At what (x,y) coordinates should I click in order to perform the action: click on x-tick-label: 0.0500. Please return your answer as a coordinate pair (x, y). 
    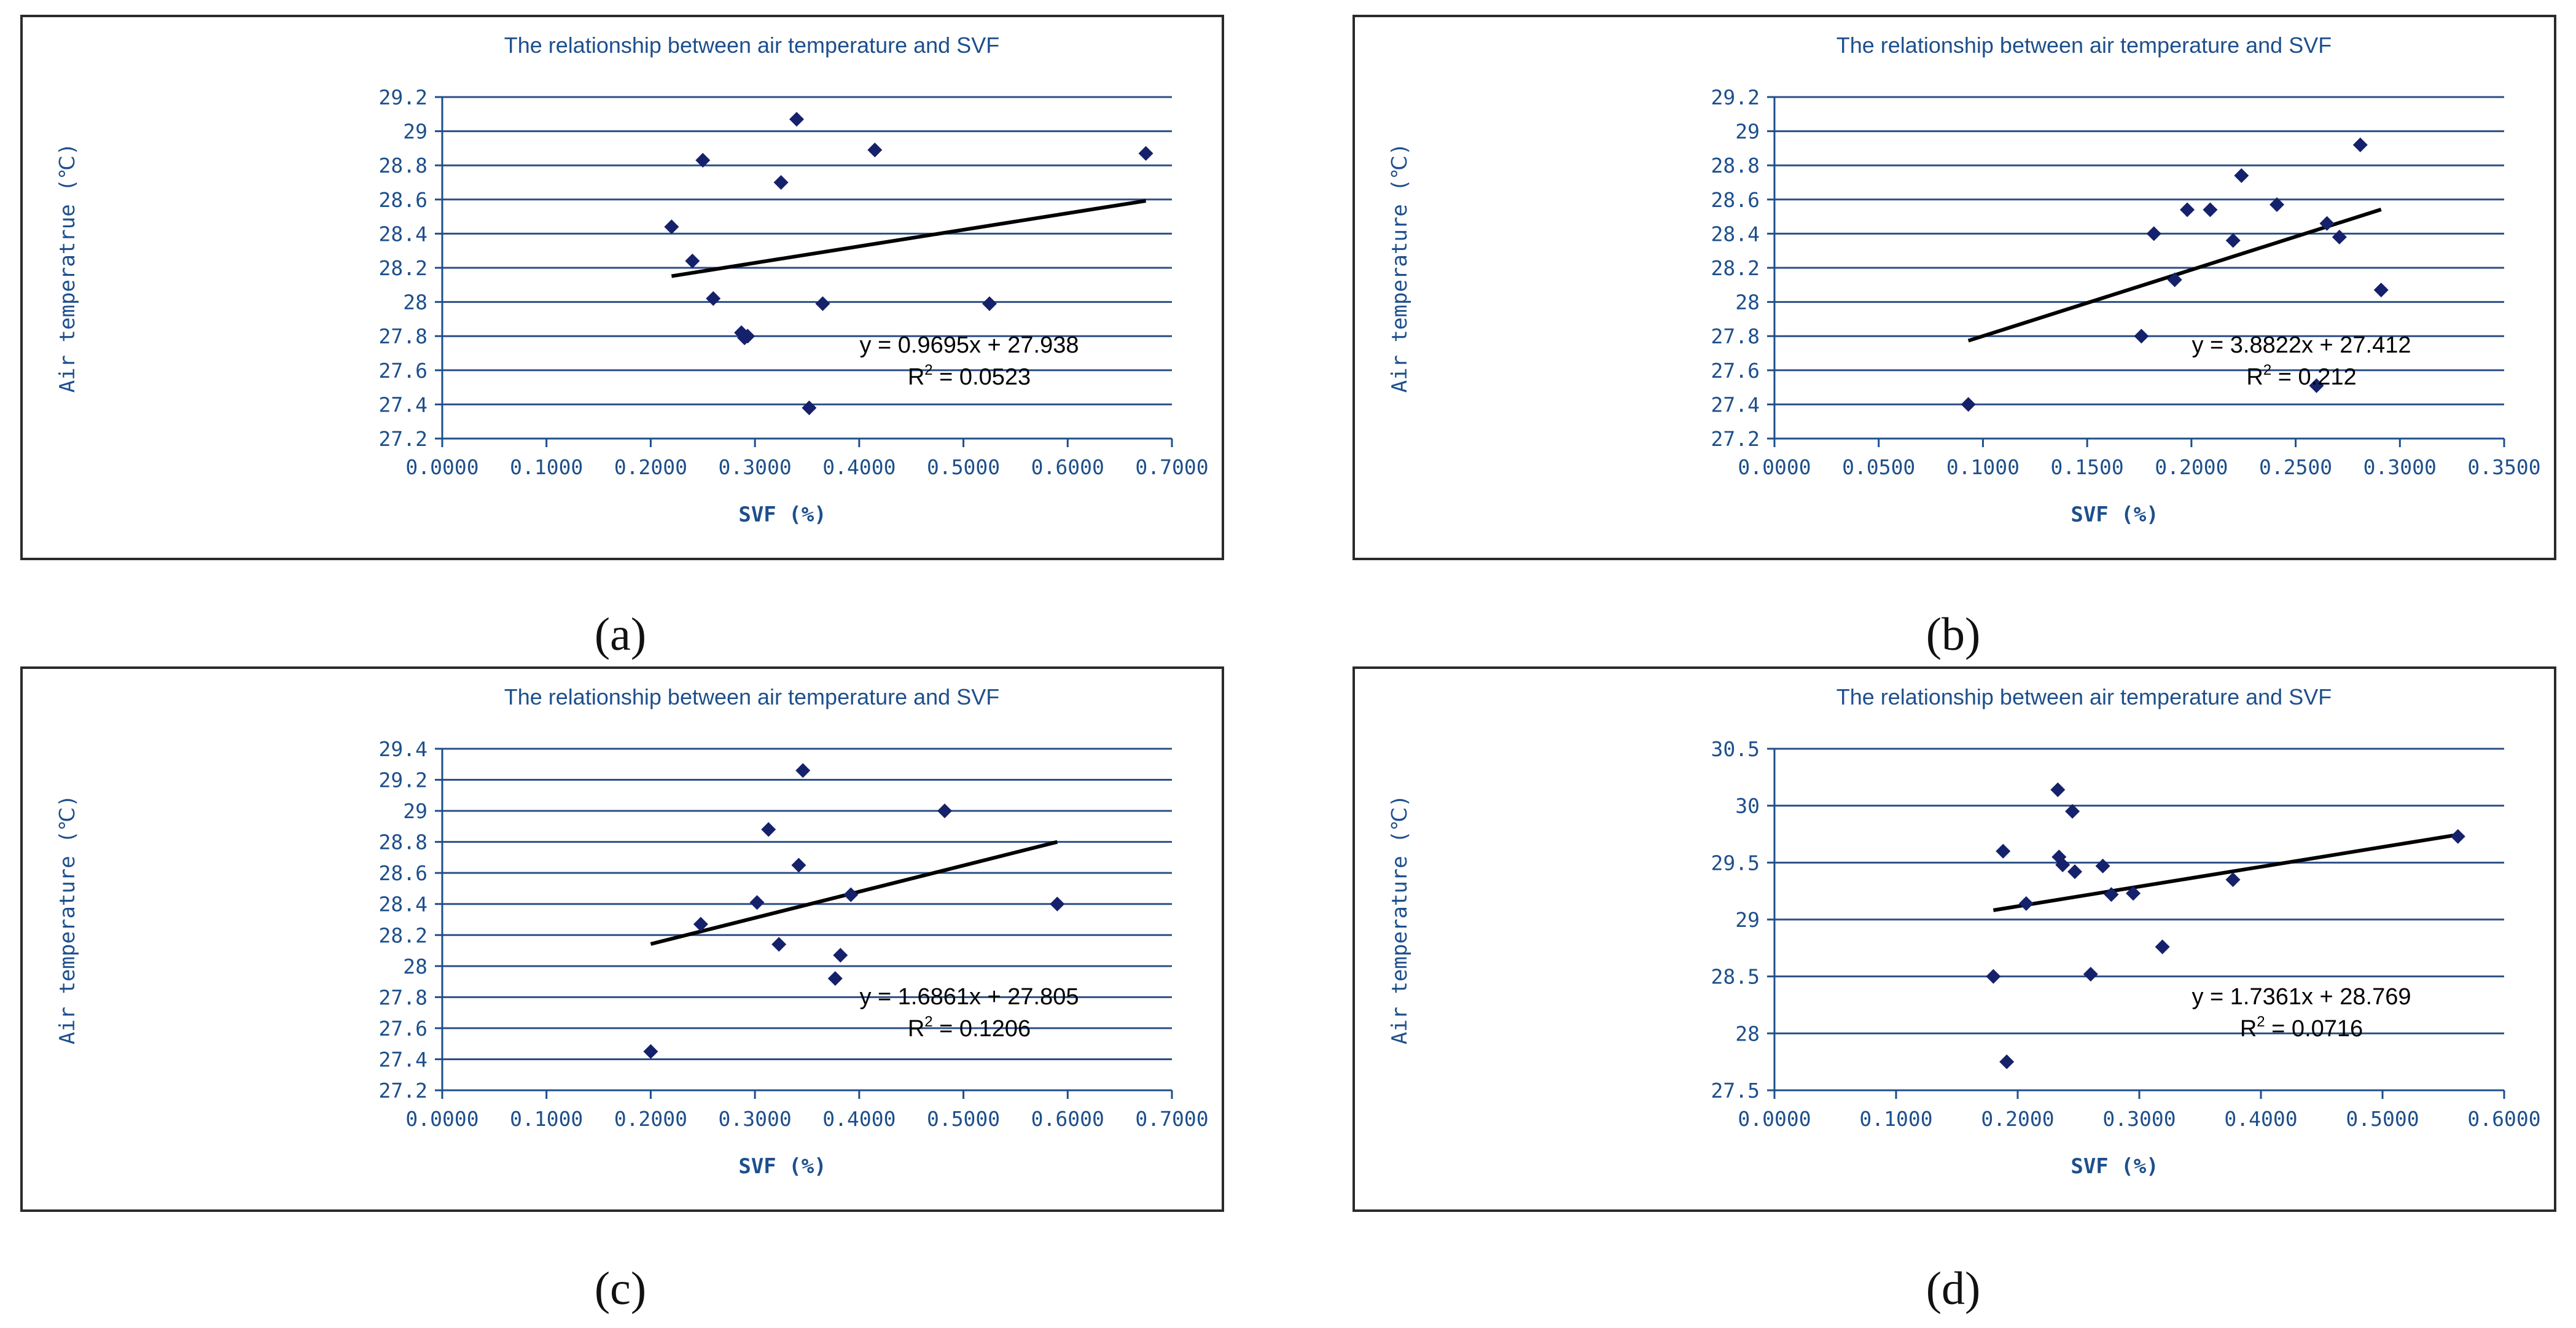
    Looking at the image, I should click on (1878, 467).